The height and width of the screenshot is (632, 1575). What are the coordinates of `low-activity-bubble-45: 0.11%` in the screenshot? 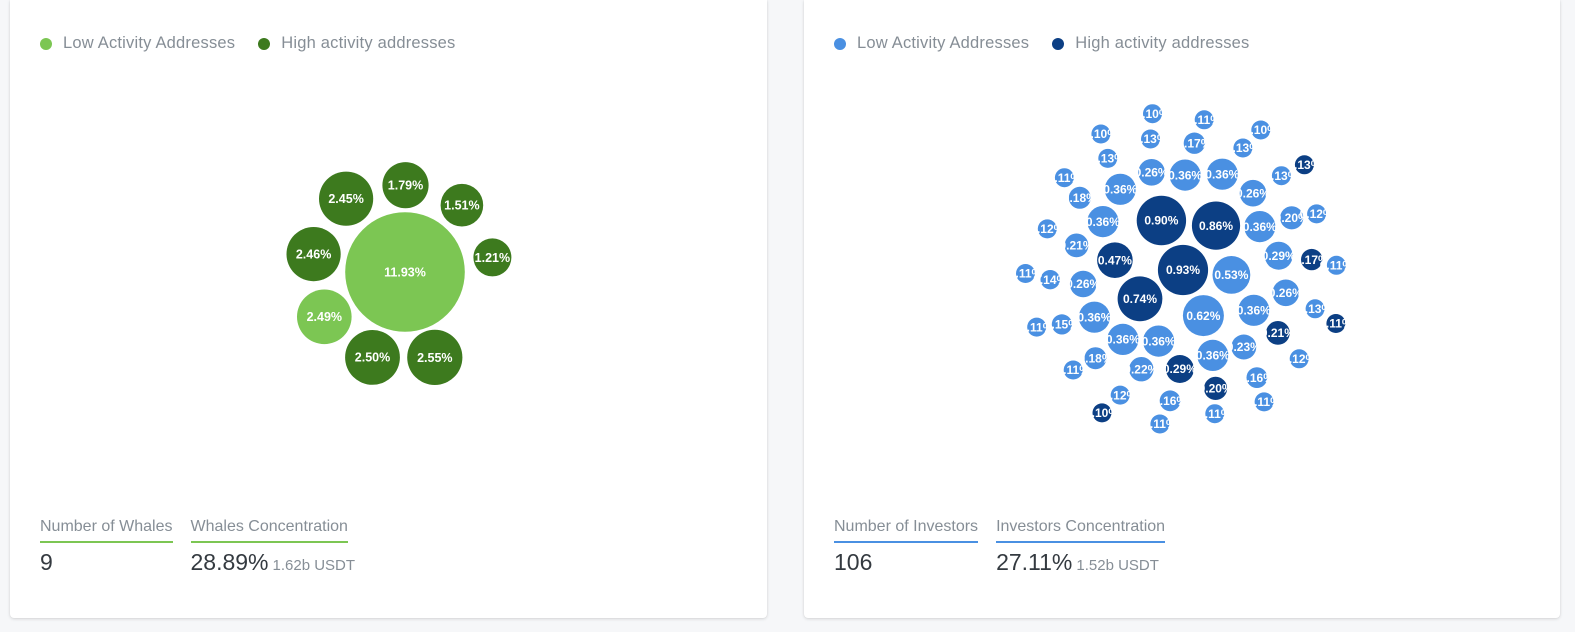 It's located at (1037, 327).